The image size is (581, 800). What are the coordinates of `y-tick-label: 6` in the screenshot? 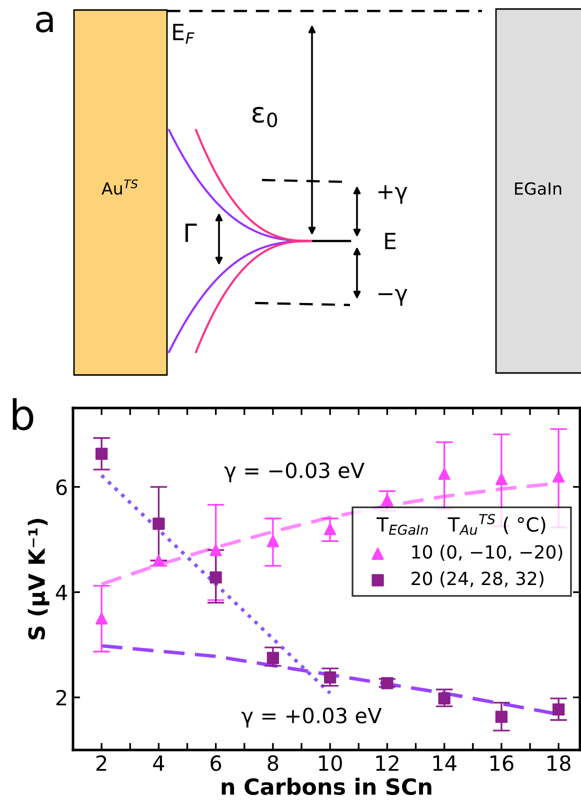 It's located at (61, 487).